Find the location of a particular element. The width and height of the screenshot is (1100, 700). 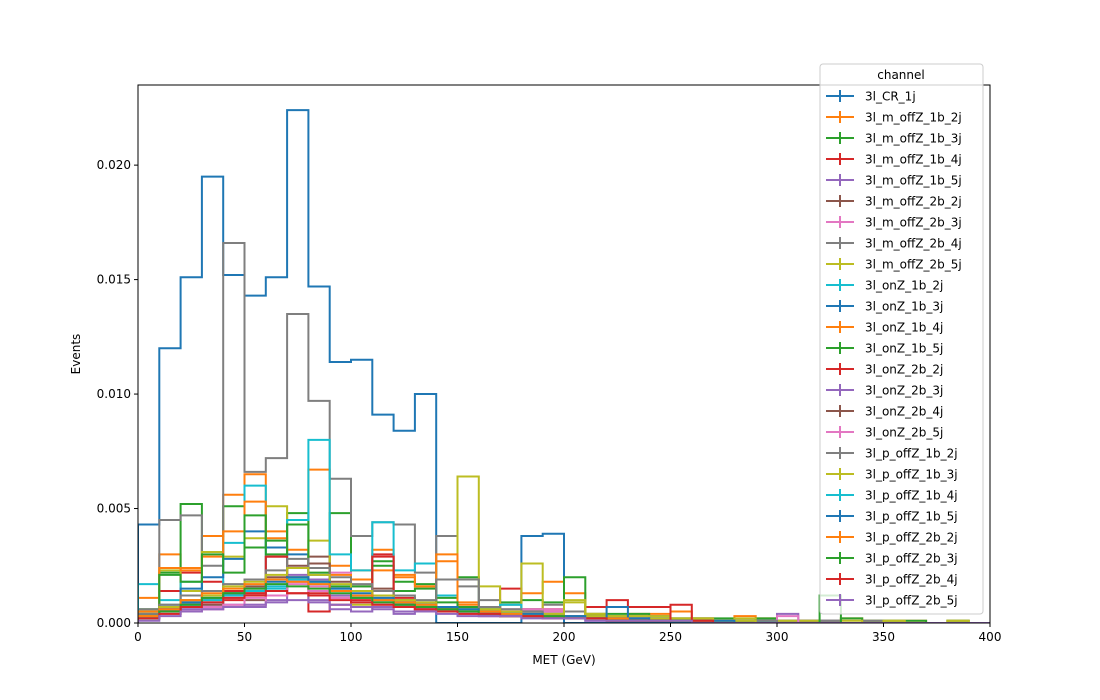

legend-entry: 3l_p_offZ_1b_5j is located at coordinates (892, 517).